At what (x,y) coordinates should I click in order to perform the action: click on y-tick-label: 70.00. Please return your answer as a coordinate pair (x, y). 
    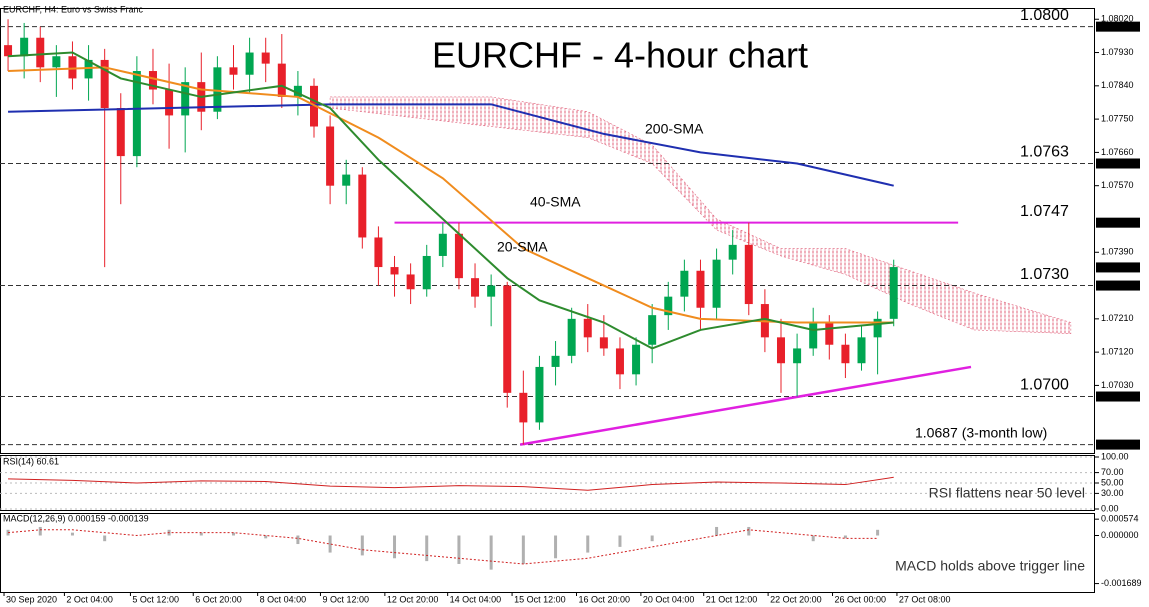
    Looking at the image, I should click on (1112, 472).